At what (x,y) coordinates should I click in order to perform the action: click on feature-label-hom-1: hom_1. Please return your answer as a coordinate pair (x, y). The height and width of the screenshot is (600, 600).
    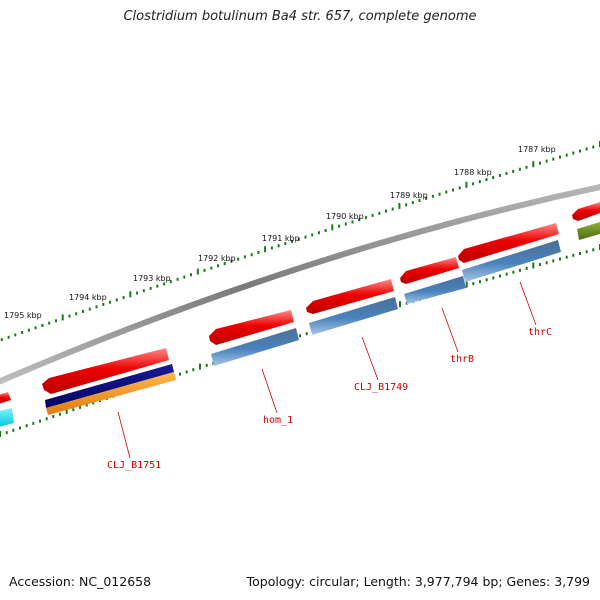
    Looking at the image, I should click on (278, 420).